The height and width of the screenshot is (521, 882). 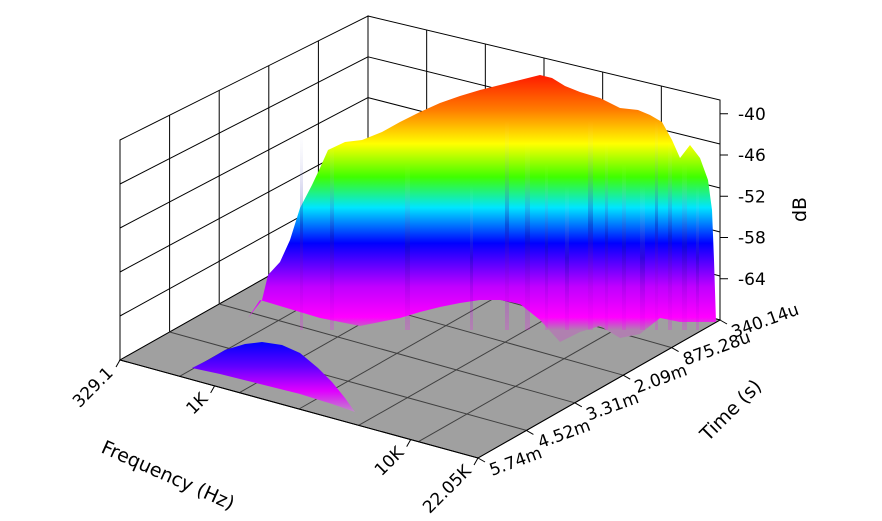 I want to click on z-tick-label: -64, so click(x=752, y=280).